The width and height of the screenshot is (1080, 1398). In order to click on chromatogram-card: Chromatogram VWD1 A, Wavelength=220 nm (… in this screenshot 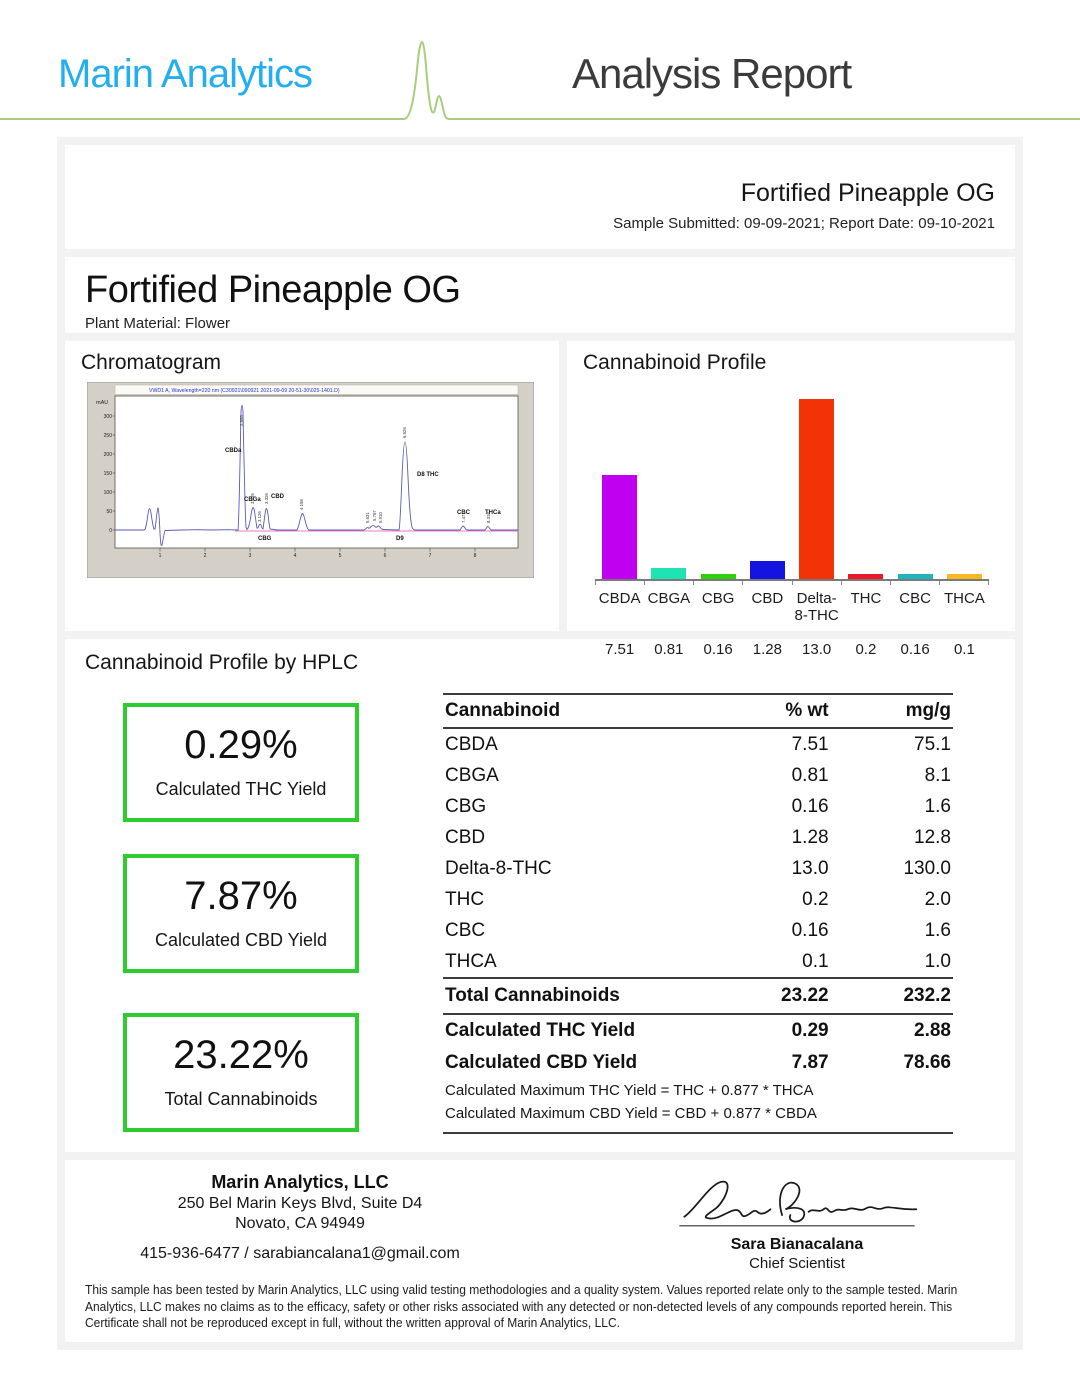, I will do `click(312, 486)`.